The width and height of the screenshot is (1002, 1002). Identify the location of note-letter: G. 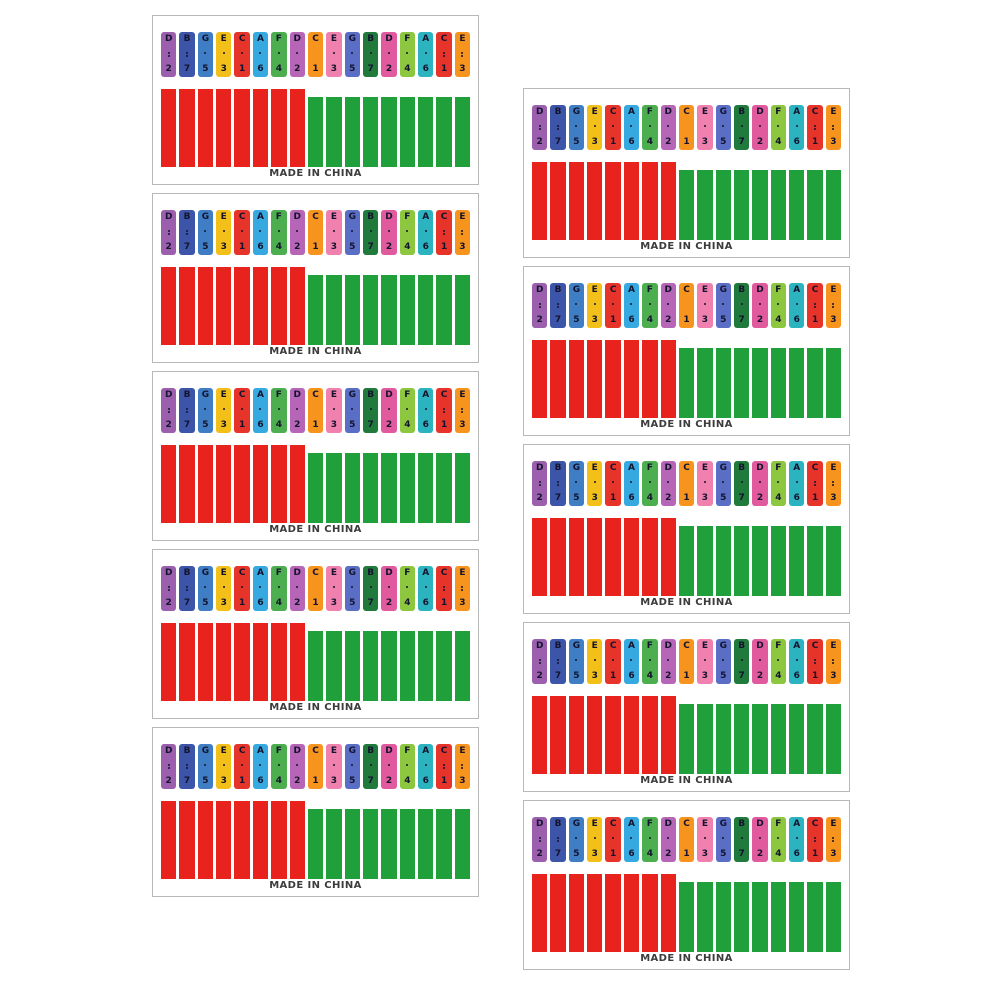
(723, 290).